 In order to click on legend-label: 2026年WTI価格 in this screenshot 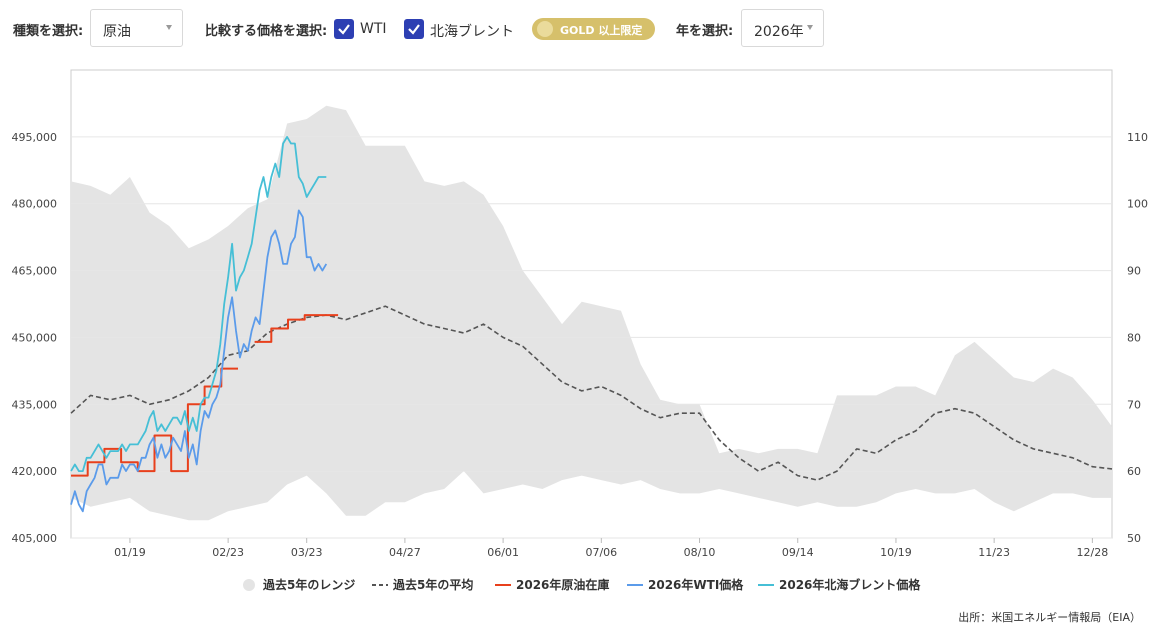, I will do `click(696, 584)`.